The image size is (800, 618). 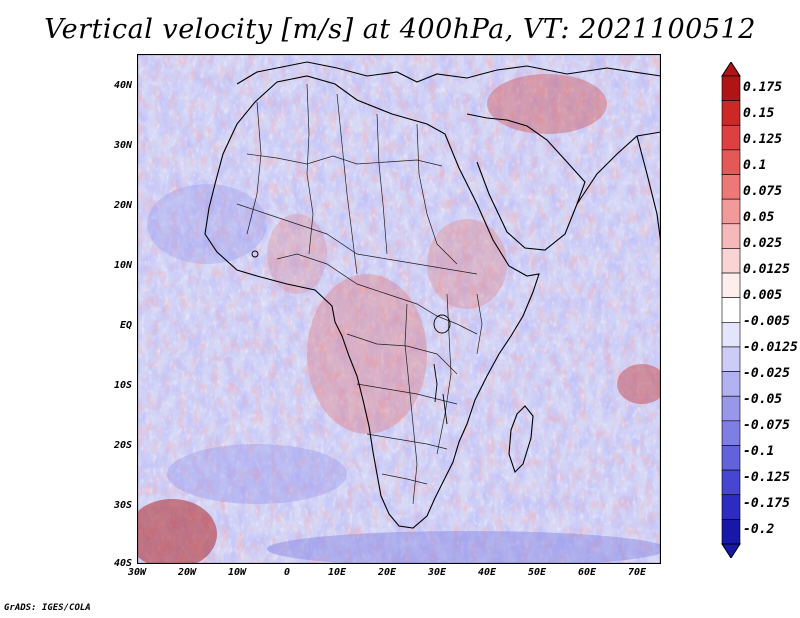 I want to click on madagascar-coastline, so click(x=521, y=439).